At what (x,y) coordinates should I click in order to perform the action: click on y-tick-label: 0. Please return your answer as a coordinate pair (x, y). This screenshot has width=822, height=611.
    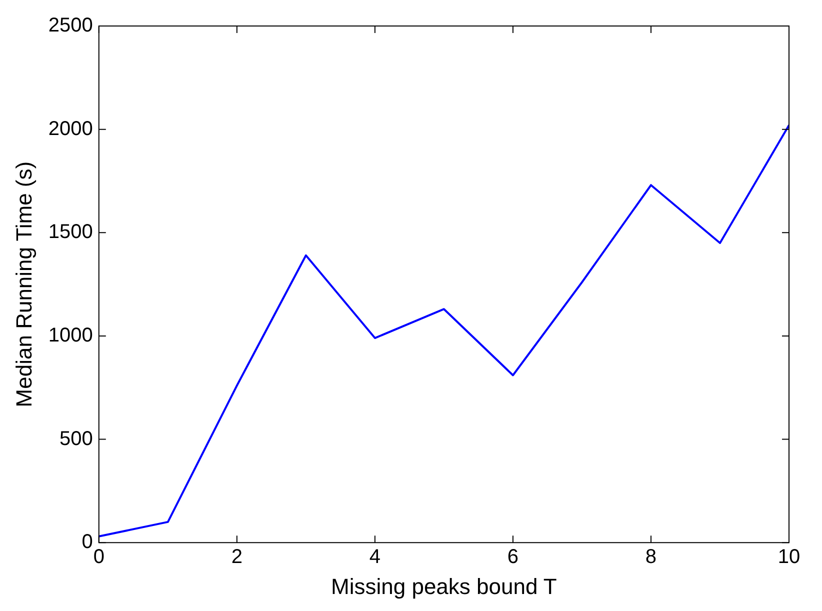
    Looking at the image, I should click on (87, 542).